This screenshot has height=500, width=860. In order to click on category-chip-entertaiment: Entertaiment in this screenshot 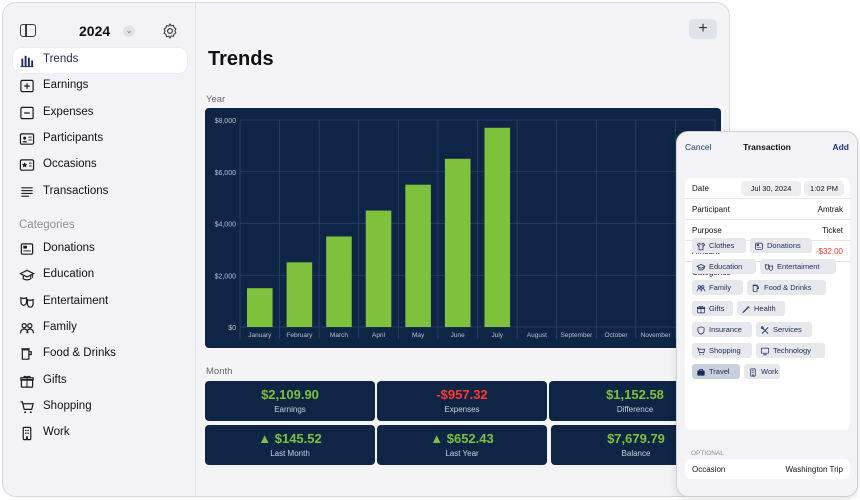, I will do `click(798, 266)`.